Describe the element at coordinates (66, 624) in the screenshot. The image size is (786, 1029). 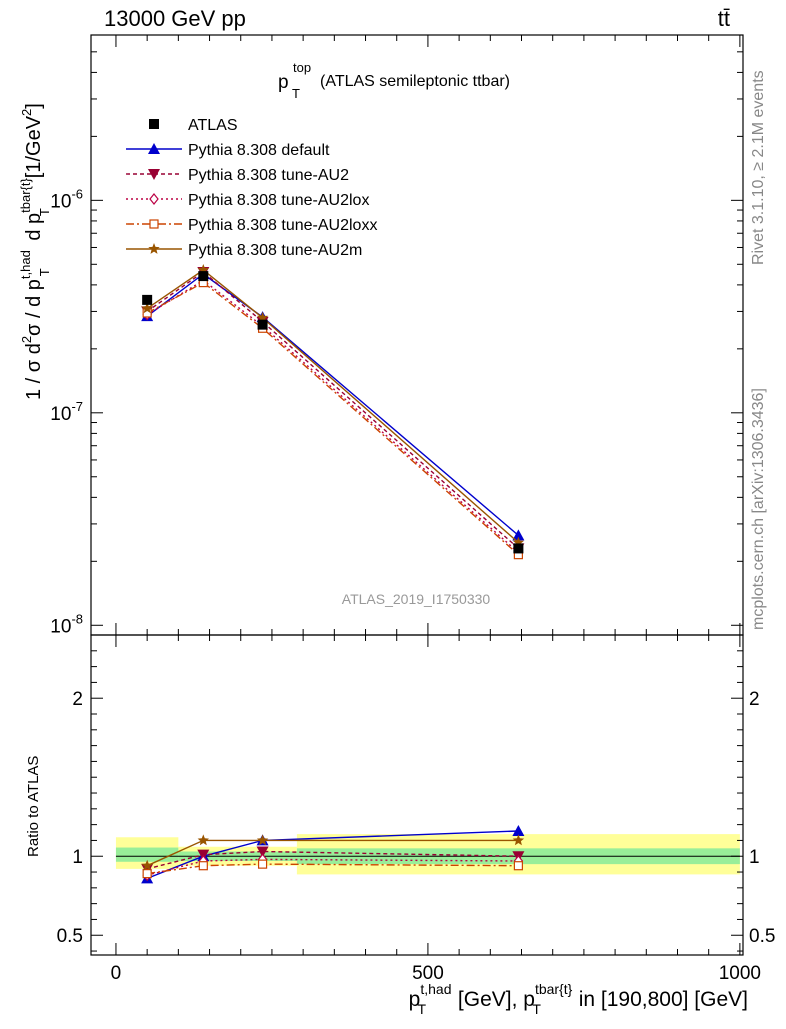
I see `y-tick-label: 10⁻⁸` at that location.